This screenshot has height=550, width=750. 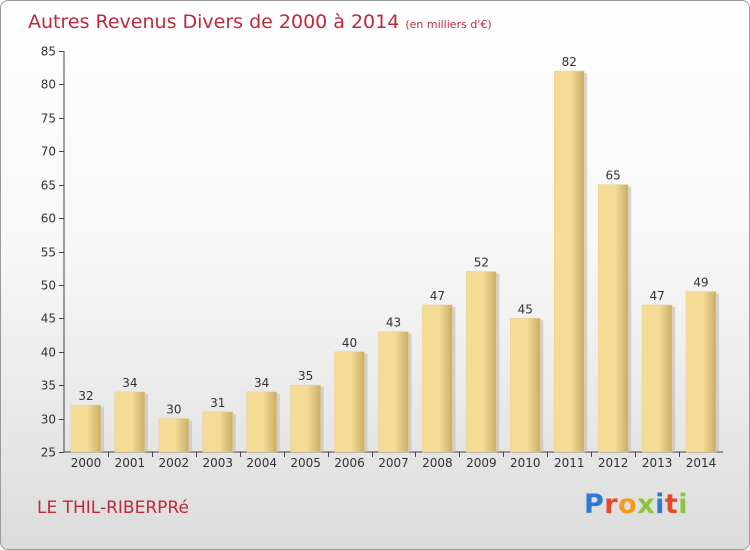 What do you see at coordinates (657, 463) in the screenshot?
I see `x-tick-label: 2013` at bounding box center [657, 463].